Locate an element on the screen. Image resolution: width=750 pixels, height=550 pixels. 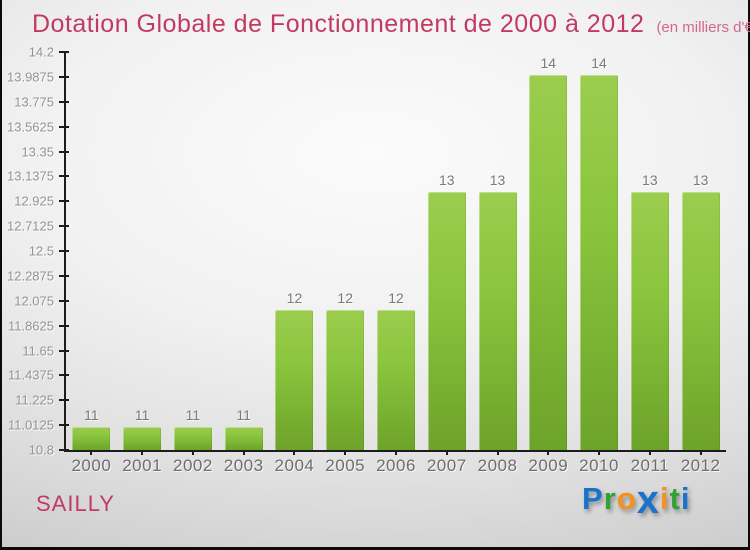
x-tick-label: 2012 is located at coordinates (700, 465).